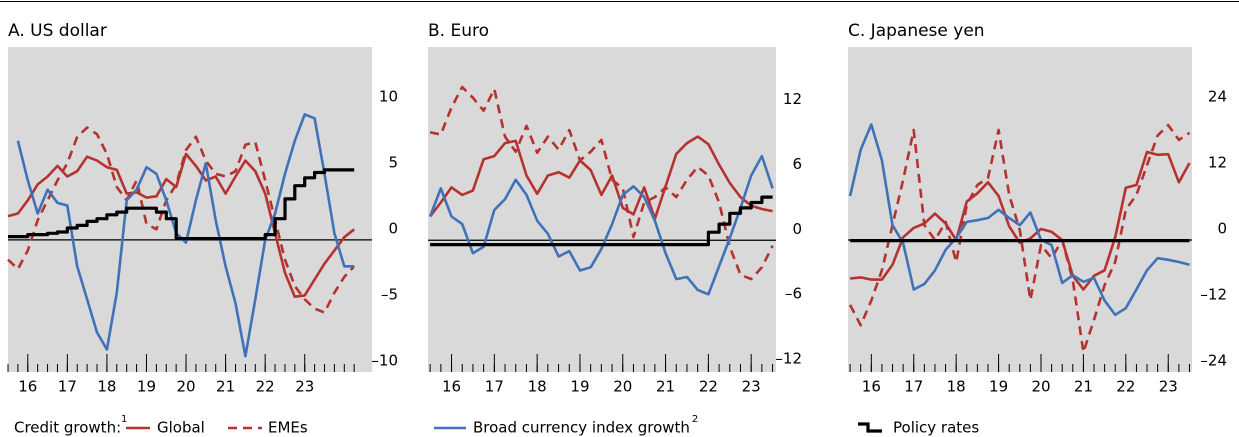 This screenshot has height=437, width=1239. Describe the element at coordinates (581, 428) in the screenshot. I see `legend-label: Broad currency index growth` at that location.